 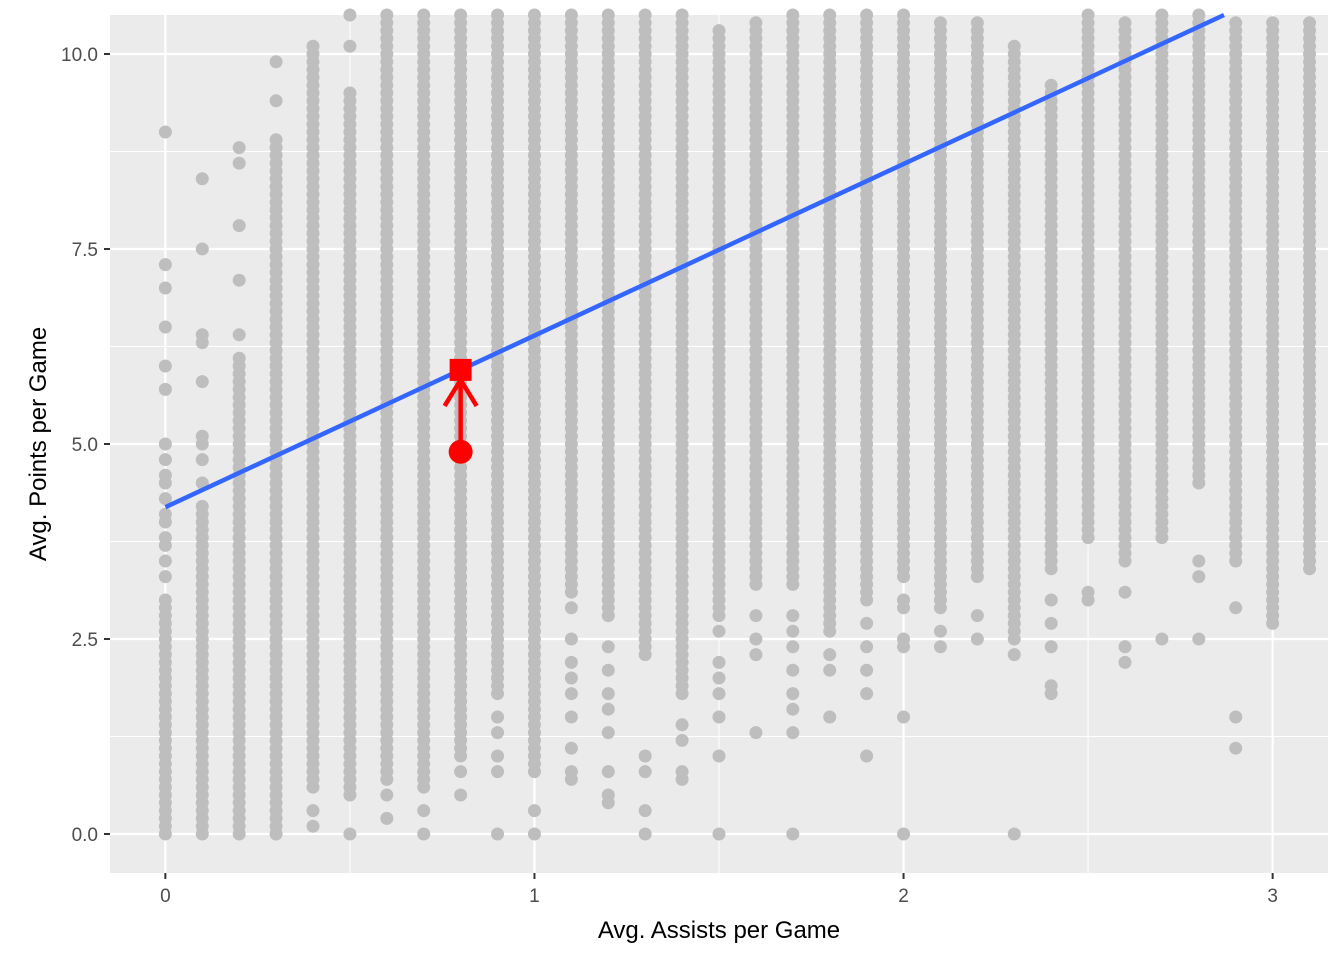 I want to click on x-axis-title: Avg. Assists per Game, so click(x=719, y=930).